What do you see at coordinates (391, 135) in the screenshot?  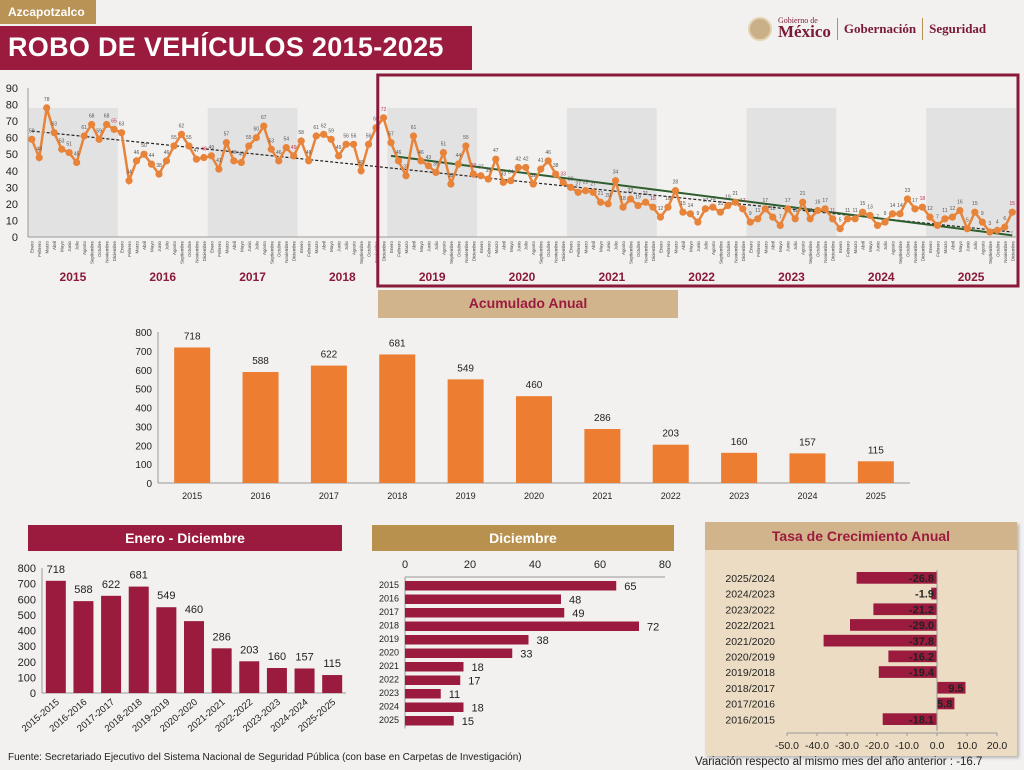 I see `data-label: 57` at bounding box center [391, 135].